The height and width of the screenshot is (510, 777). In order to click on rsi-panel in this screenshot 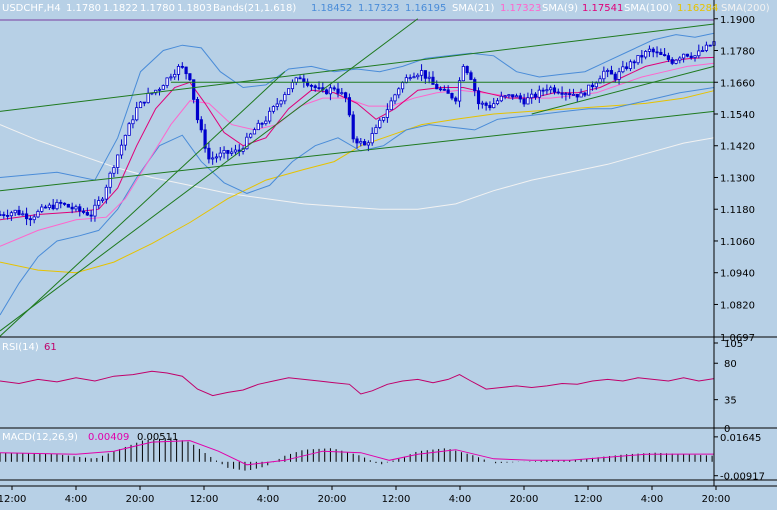, I will do `click(357, 383)`.